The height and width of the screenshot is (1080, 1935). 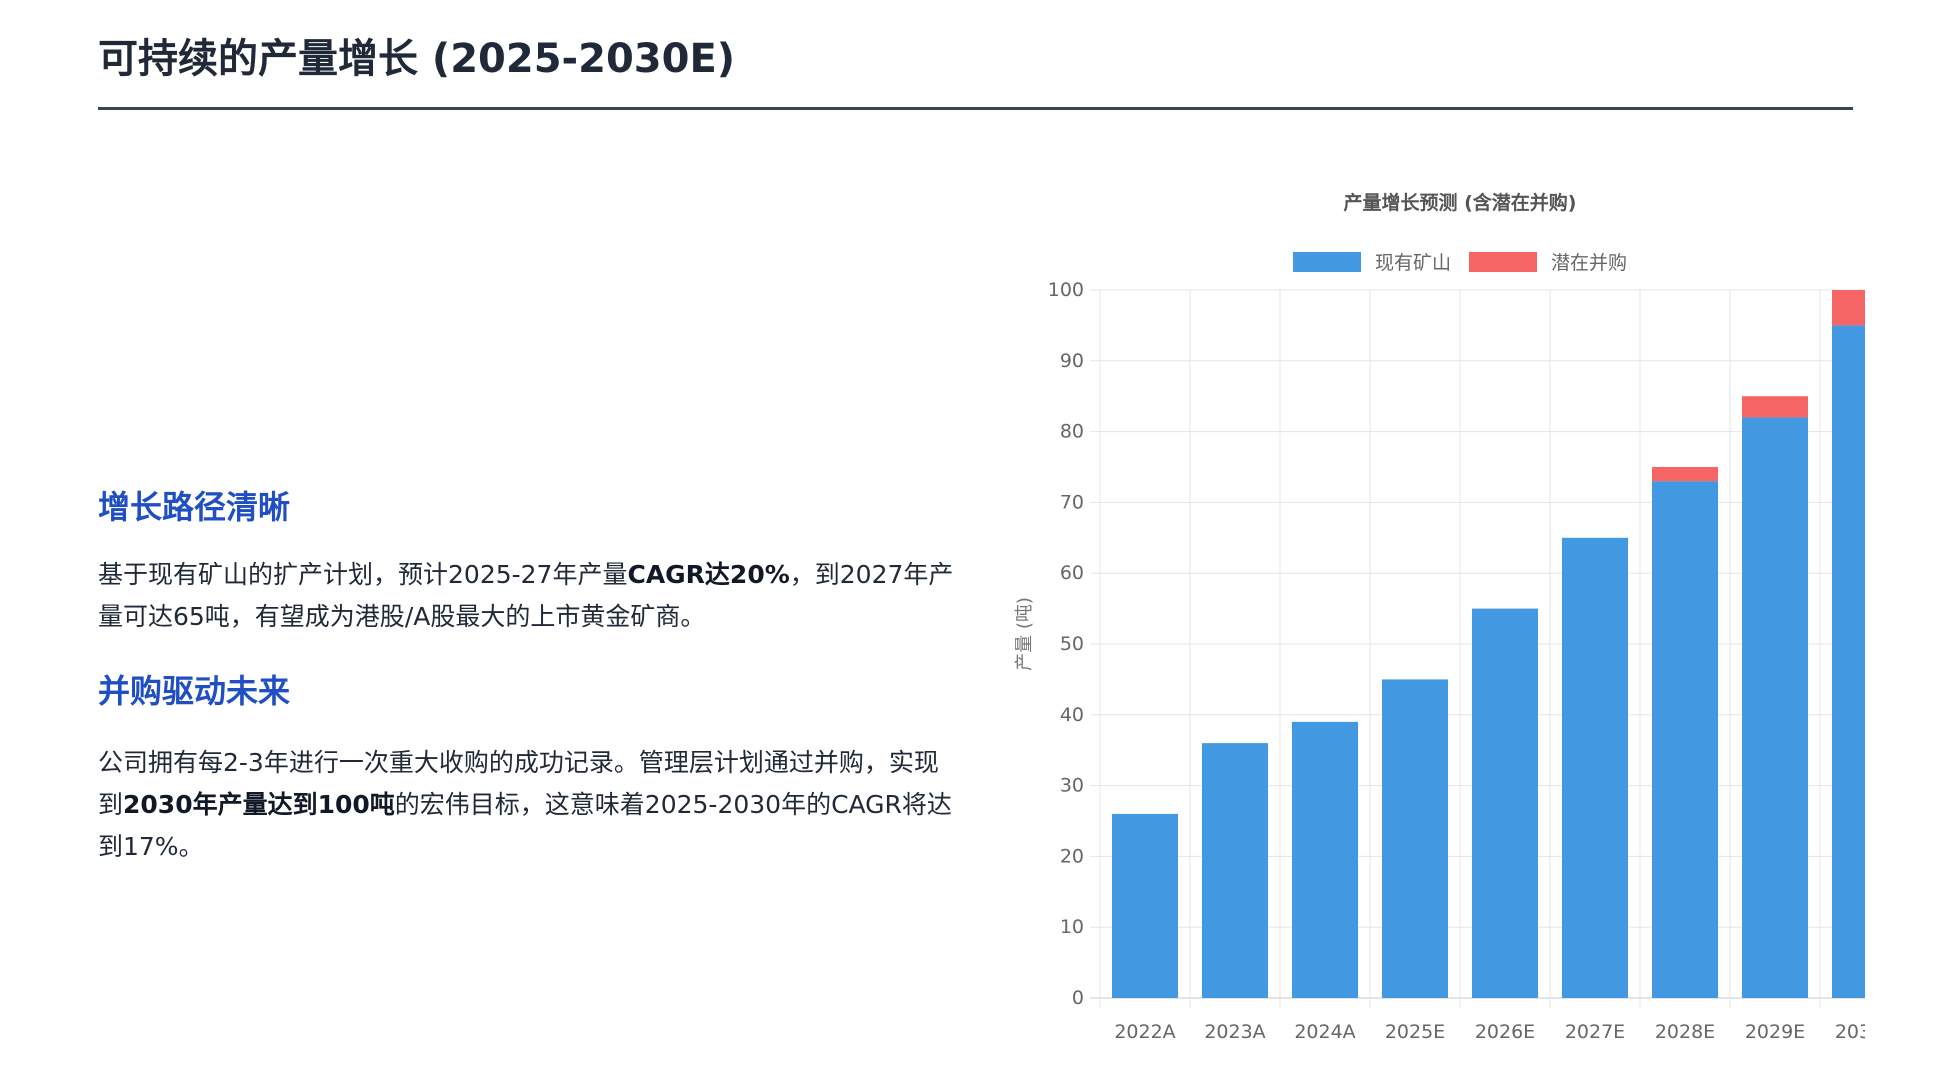 I want to click on y-tick-label: 10, so click(x=1072, y=927).